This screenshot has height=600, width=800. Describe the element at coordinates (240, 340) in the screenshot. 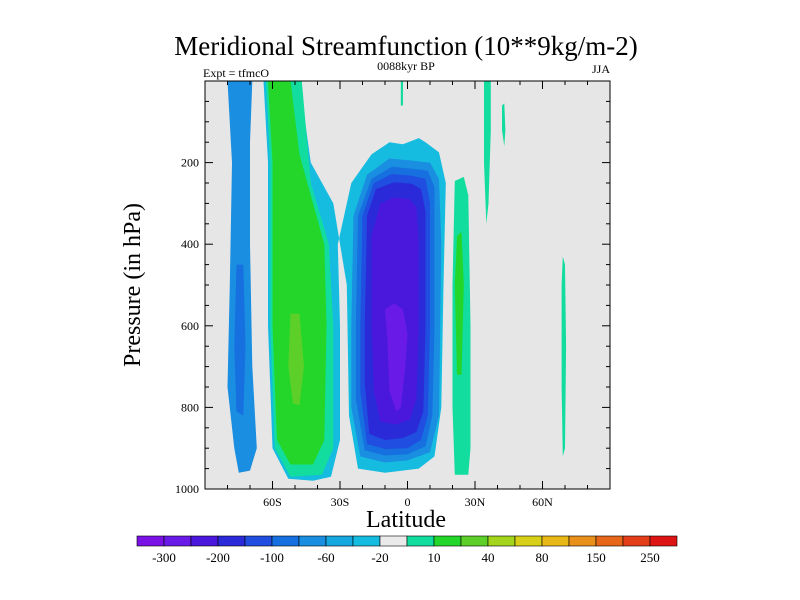

I see `contour-region-sh-polar-core` at that location.